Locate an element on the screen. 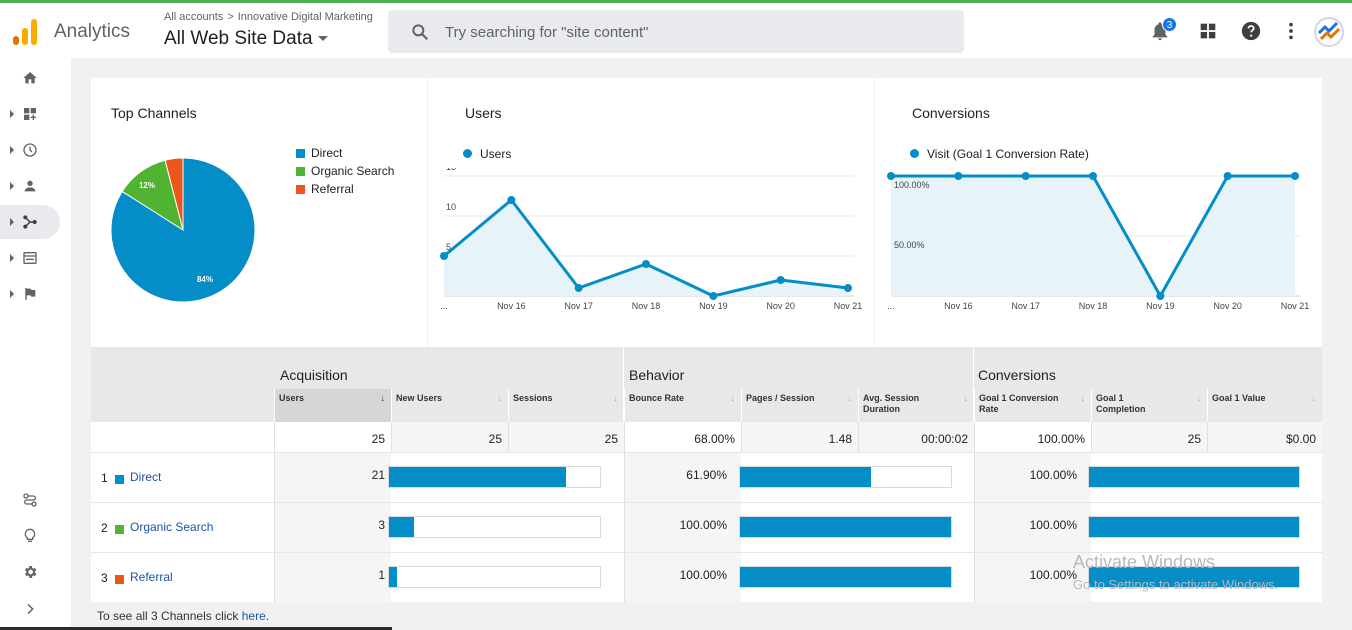 Image resolution: width=1352 pixels, height=630 pixels. col-bounce-rate: Bounce Rate ↓ is located at coordinates (682, 405).